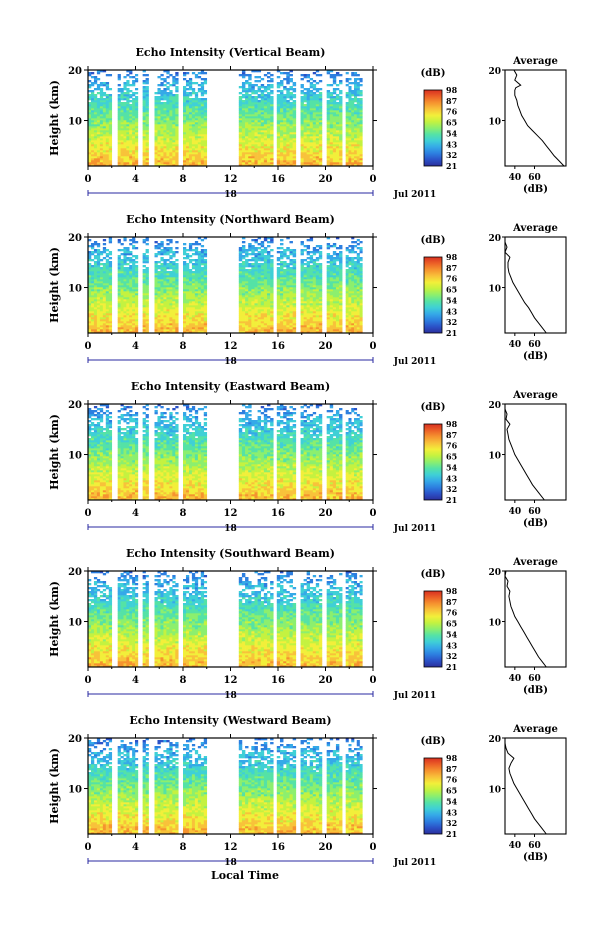  What do you see at coordinates (88, 179) in the screenshot?
I see `x-tick-label: 0` at bounding box center [88, 179].